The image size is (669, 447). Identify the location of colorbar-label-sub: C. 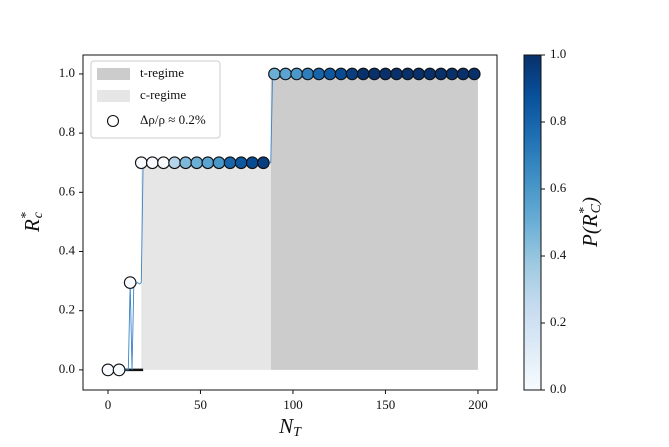
(596, 208).